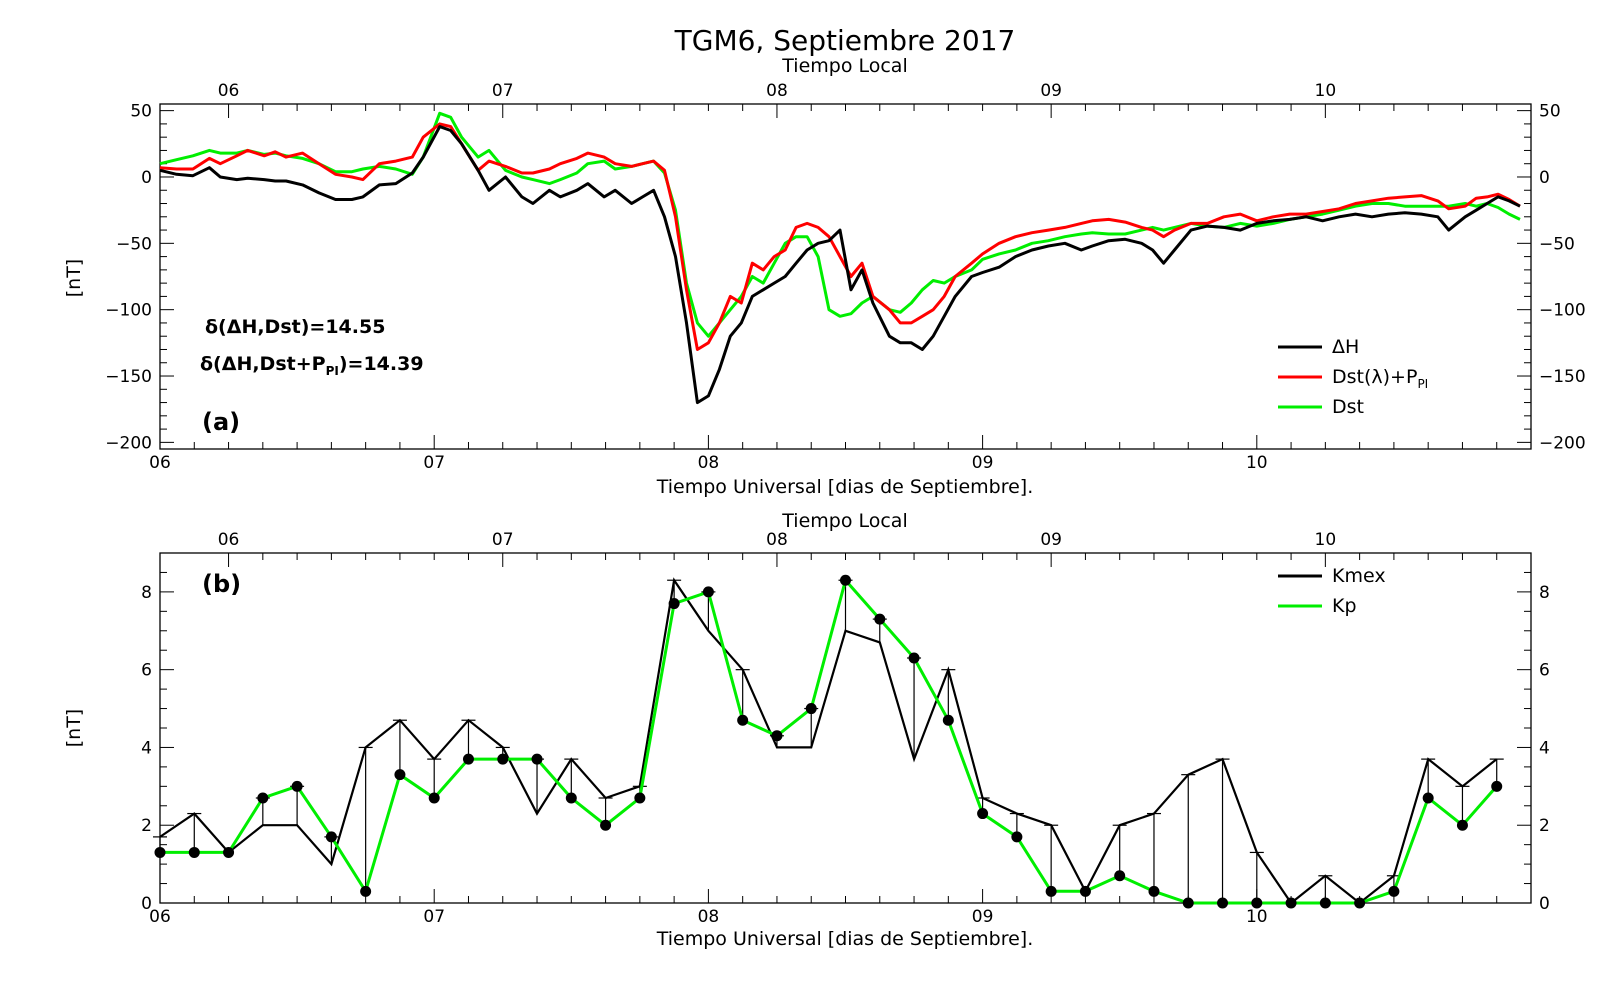  I want to click on y-tick-label-right: 4, so click(1544, 748).